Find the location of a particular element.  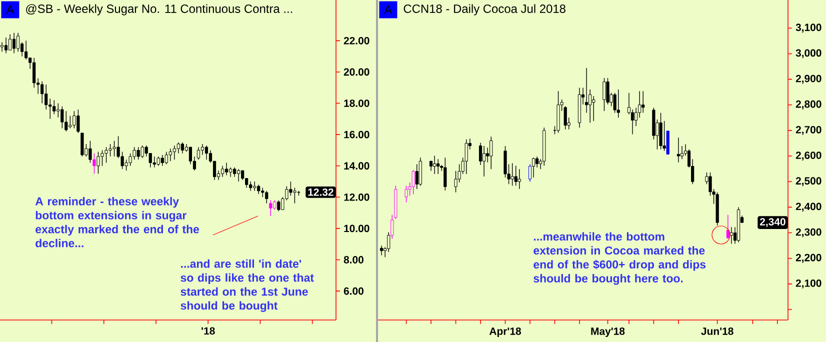

y-tick-label: 2,600 is located at coordinates (809, 156).